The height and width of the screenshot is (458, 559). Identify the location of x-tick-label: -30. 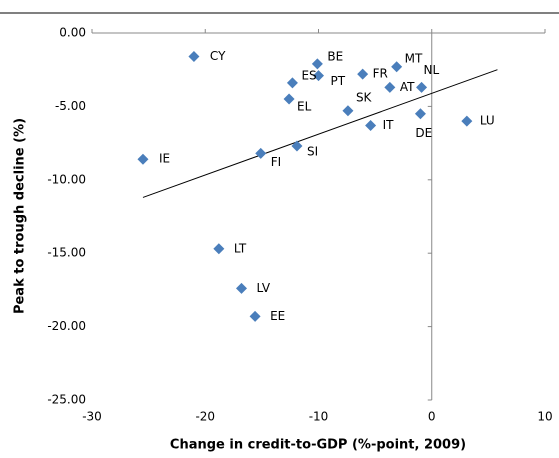
(92, 417).